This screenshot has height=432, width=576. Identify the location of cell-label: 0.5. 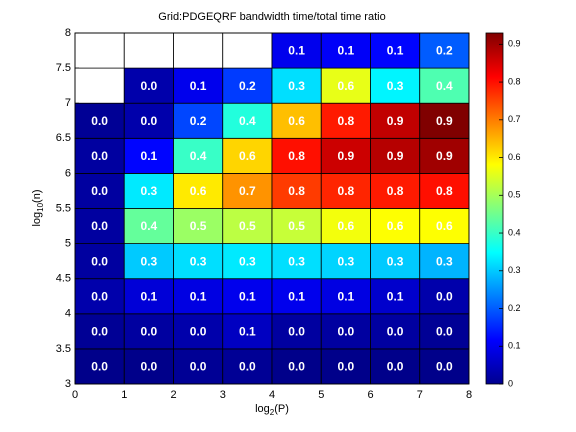
(247, 226).